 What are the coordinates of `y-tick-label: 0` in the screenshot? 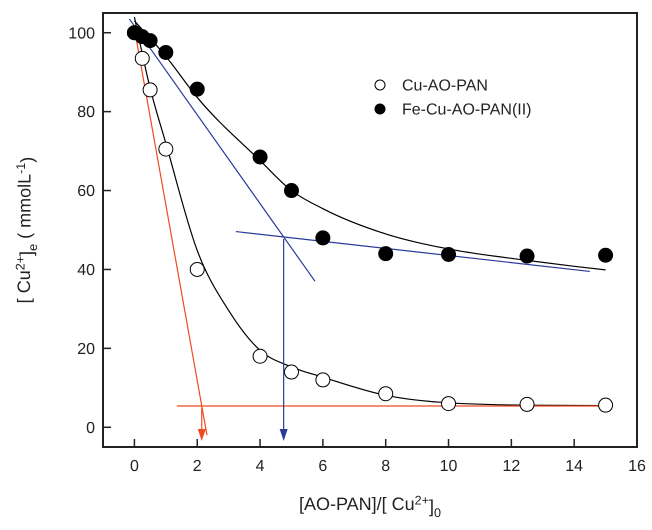 It's located at (91, 428).